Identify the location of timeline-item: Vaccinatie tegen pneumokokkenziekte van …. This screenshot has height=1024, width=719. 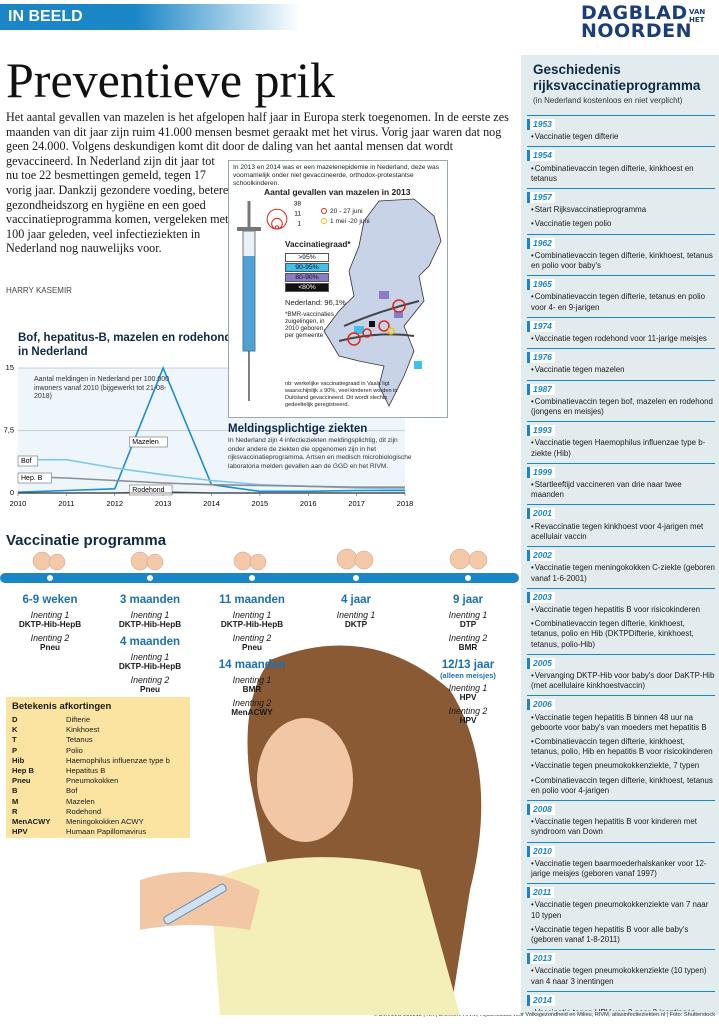
(621, 910).